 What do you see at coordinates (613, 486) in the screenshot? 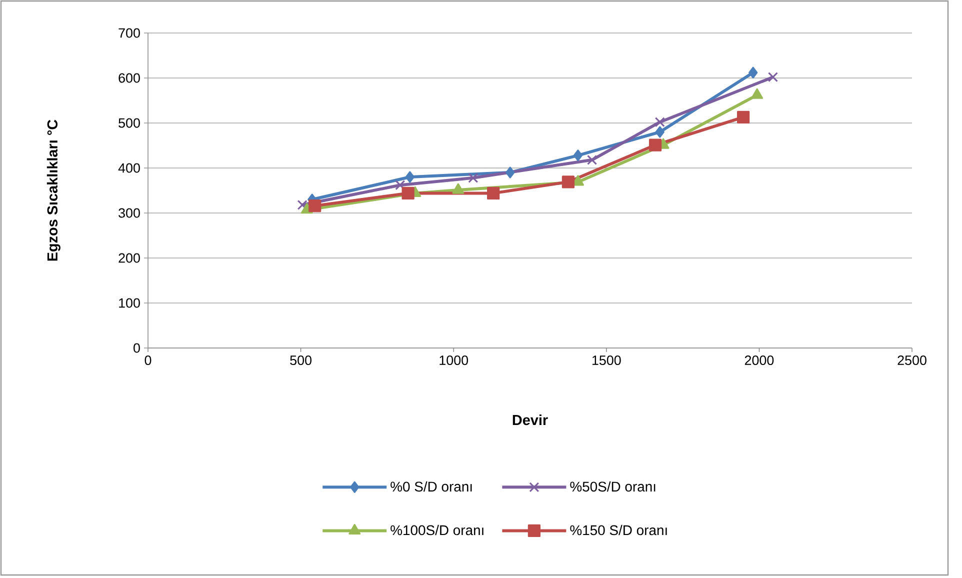
I see `legend-label: %50S/D oranı` at bounding box center [613, 486].